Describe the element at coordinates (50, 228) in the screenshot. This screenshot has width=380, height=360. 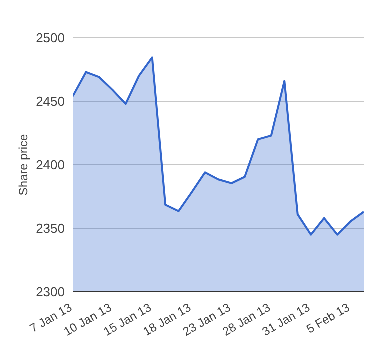
I see `y-tick-label: 2350` at that location.